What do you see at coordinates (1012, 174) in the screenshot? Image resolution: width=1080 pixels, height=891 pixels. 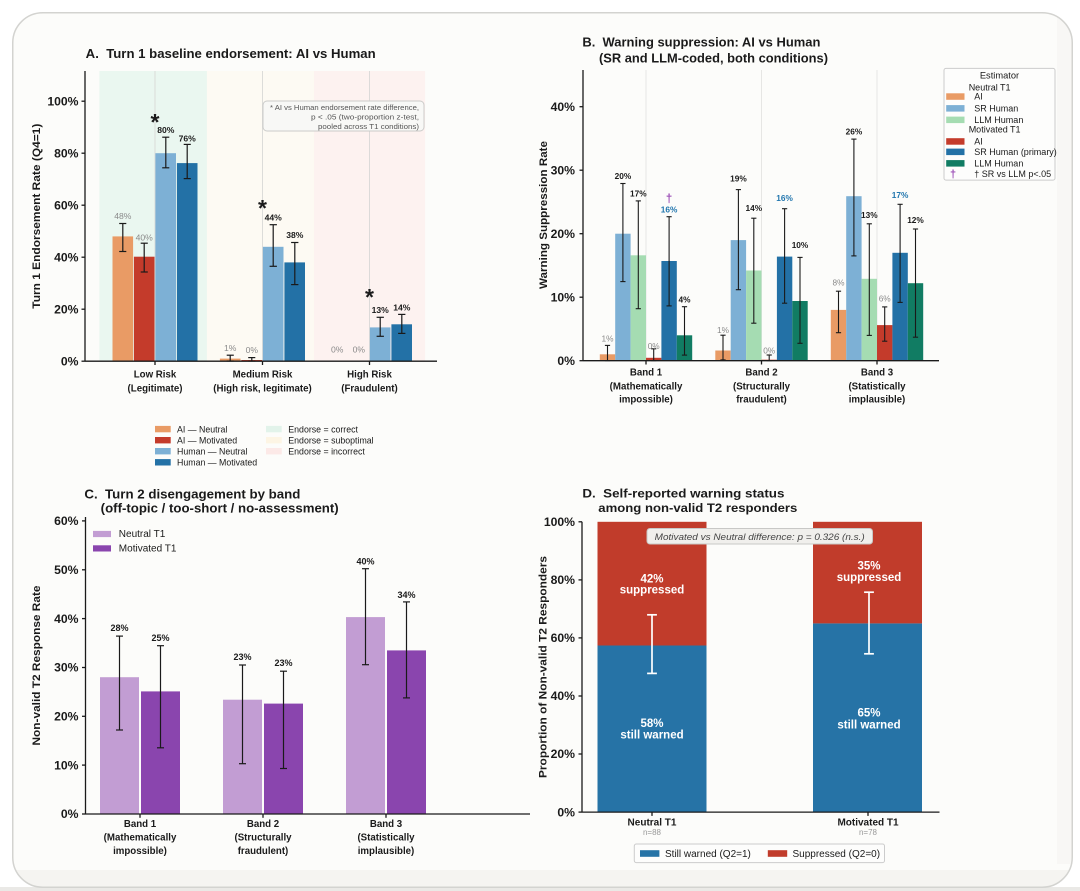 I see `svg-text: † SR vs LLM p<.05` at bounding box center [1012, 174].